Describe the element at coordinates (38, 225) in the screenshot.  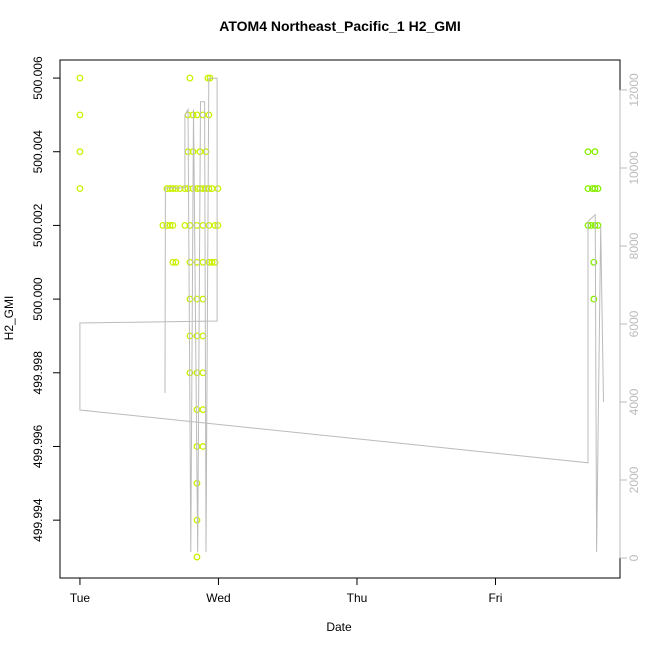
I see `y-tick-label: 500.002` at that location.